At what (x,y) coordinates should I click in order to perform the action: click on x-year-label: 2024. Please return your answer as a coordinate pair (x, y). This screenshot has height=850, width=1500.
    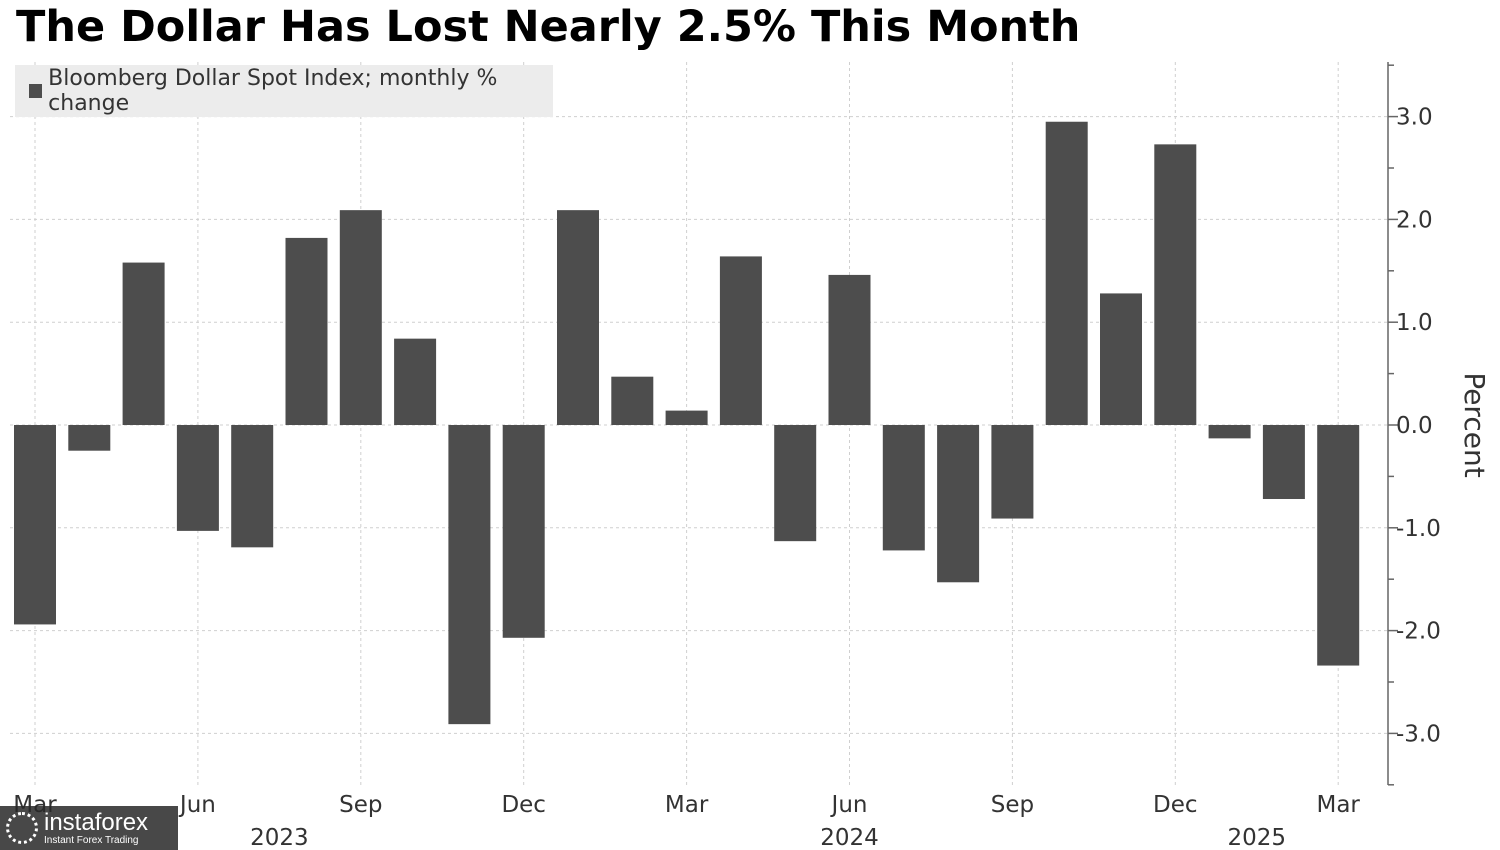
    Looking at the image, I should click on (849, 837).